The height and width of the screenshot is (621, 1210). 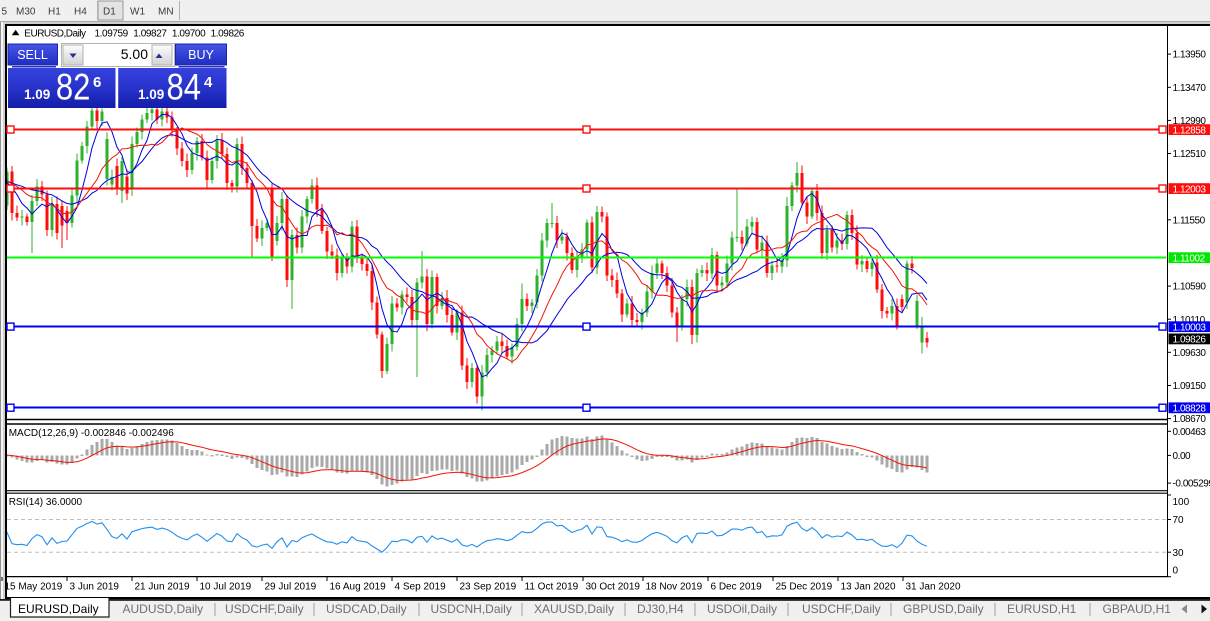 I want to click on svg-text: 16 Aug 2019, so click(x=358, y=587).